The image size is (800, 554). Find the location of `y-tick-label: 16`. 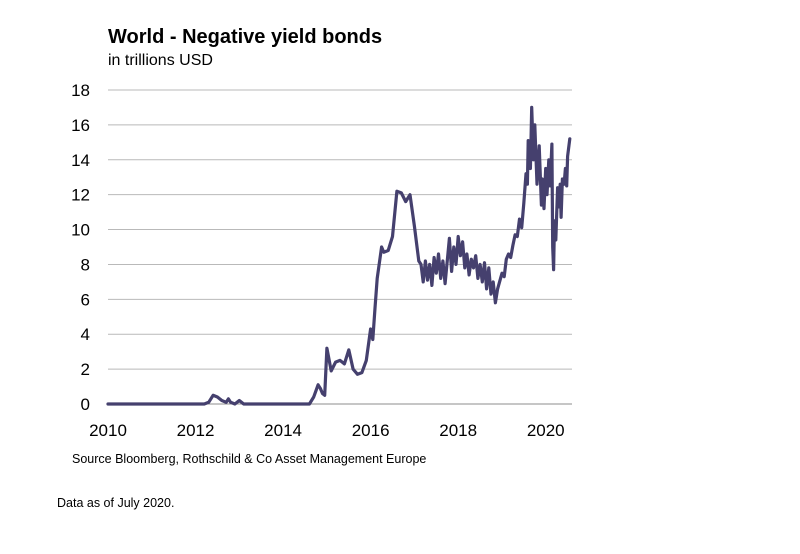

y-tick-label: 16 is located at coordinates (80, 125).